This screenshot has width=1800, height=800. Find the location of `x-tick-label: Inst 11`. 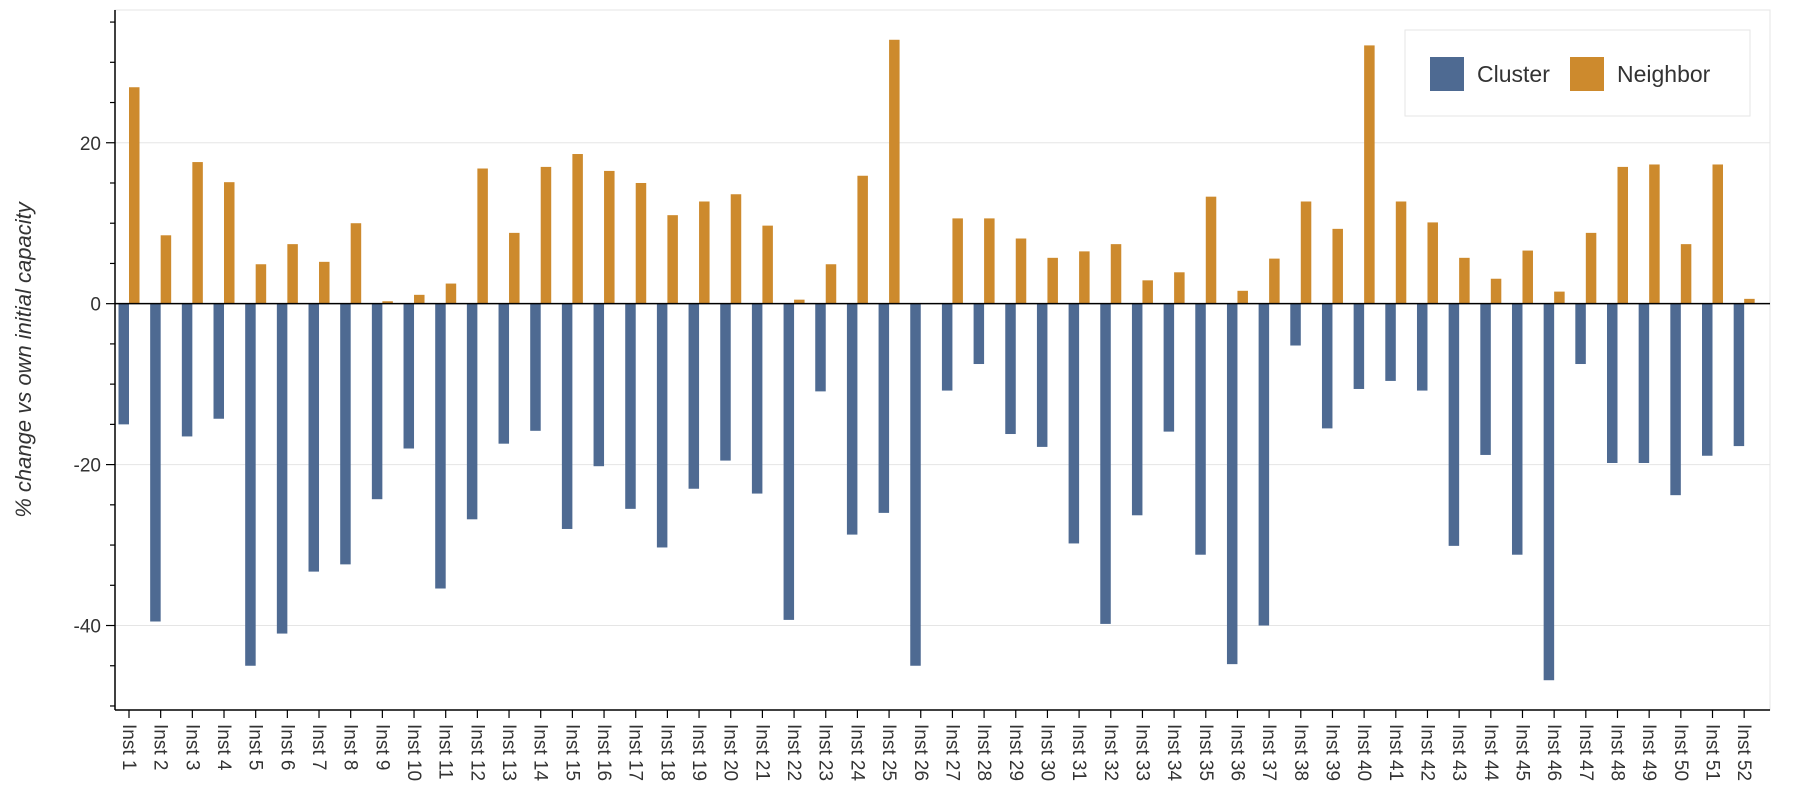

x-tick-label: Inst 11 is located at coordinates (445, 752).